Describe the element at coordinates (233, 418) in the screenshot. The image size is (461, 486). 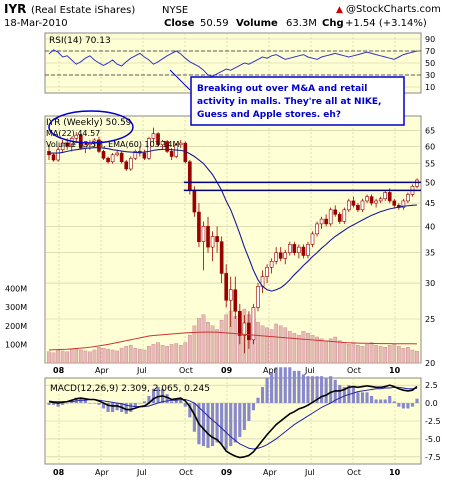
I see `macd-signal-line` at that location.